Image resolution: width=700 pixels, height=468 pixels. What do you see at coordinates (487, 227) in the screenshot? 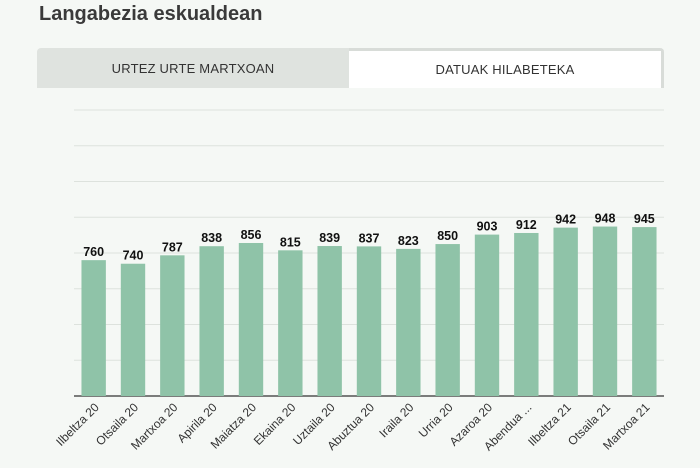
I see `bar-value-label: 903` at bounding box center [487, 227].